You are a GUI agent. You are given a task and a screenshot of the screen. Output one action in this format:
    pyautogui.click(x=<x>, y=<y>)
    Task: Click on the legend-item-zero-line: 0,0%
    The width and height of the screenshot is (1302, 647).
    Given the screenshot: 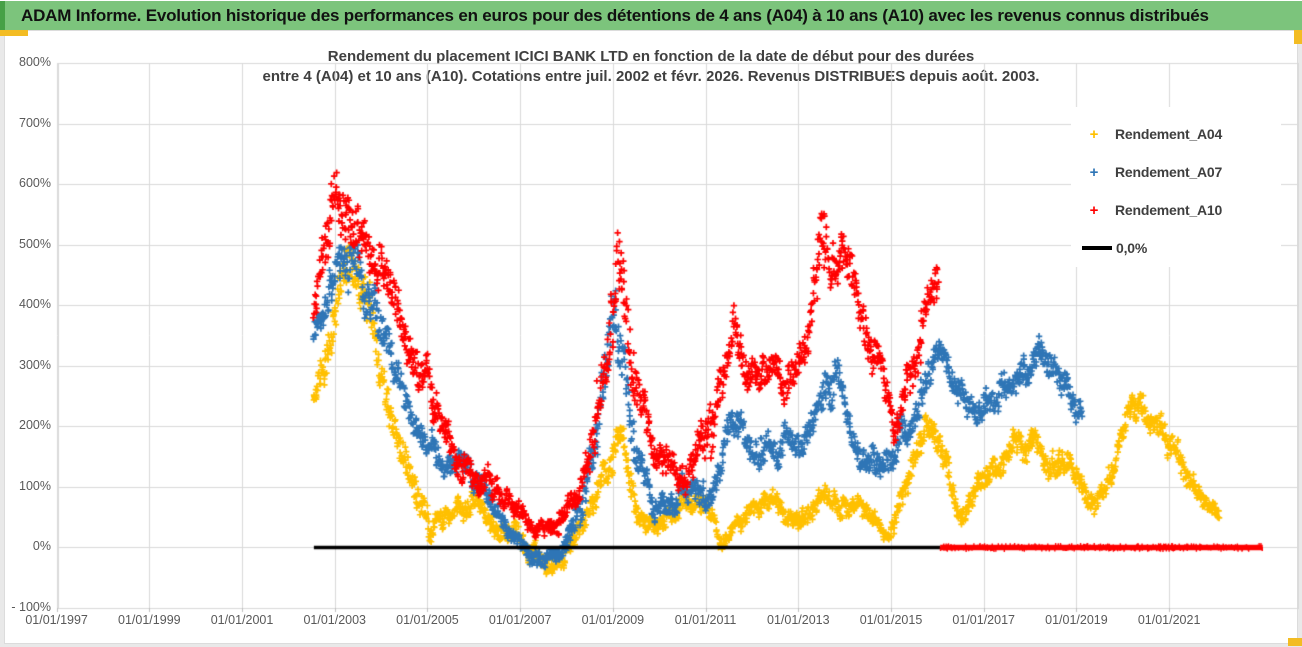 What is the action you would take?
    pyautogui.click(x=1176, y=248)
    